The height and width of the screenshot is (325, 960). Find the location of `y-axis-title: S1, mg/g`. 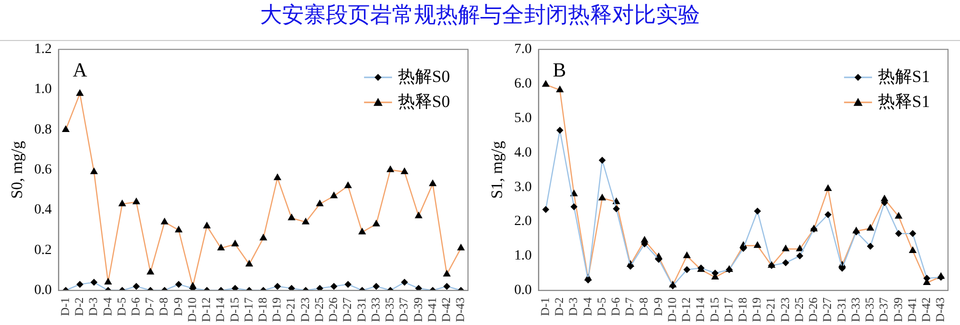

y-axis-title: S1, mg/g is located at coordinates (497, 169).